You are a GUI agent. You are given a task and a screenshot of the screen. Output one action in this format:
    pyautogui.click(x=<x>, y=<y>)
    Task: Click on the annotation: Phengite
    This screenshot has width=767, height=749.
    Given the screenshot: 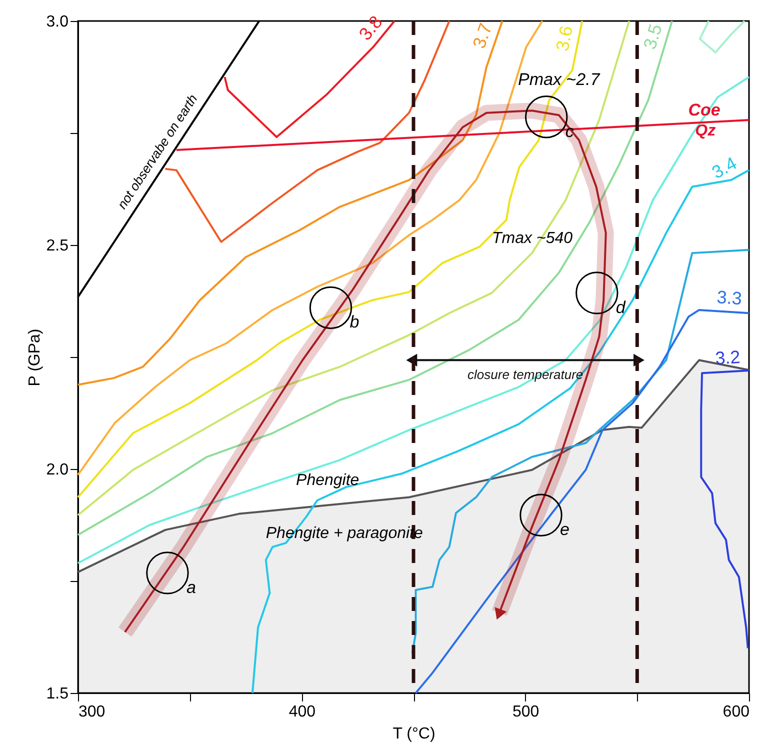 What is the action you would take?
    pyautogui.click(x=328, y=480)
    